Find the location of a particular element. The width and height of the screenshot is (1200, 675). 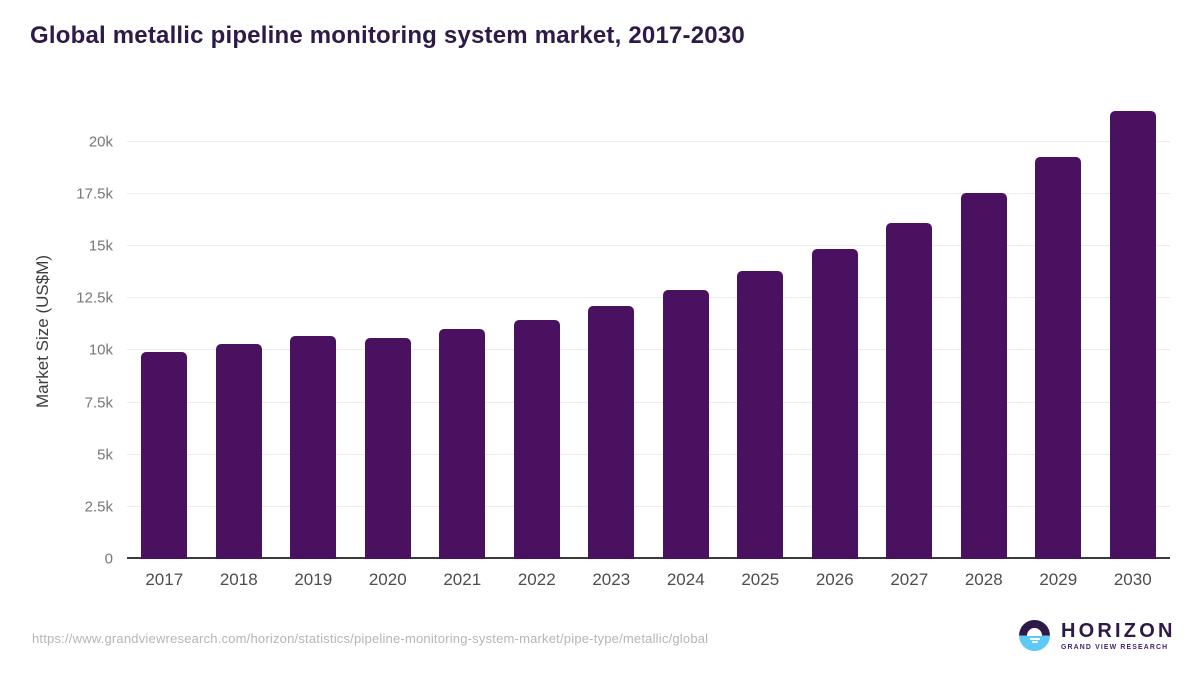

bar-2022 is located at coordinates (536, 439).